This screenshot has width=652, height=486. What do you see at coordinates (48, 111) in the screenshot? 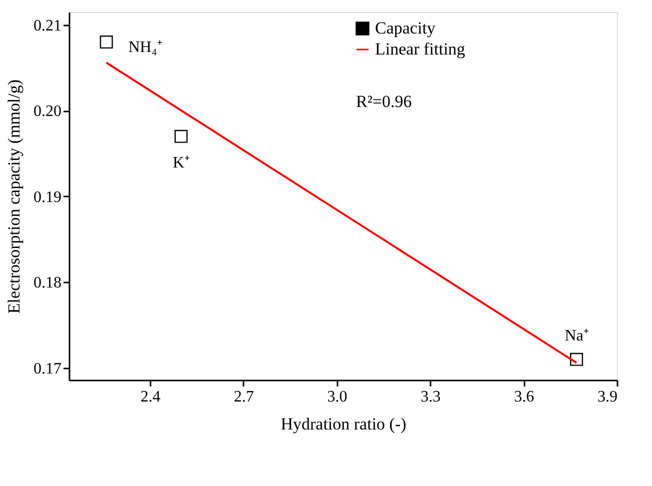
I see `y-tick-label: 0.20` at bounding box center [48, 111].